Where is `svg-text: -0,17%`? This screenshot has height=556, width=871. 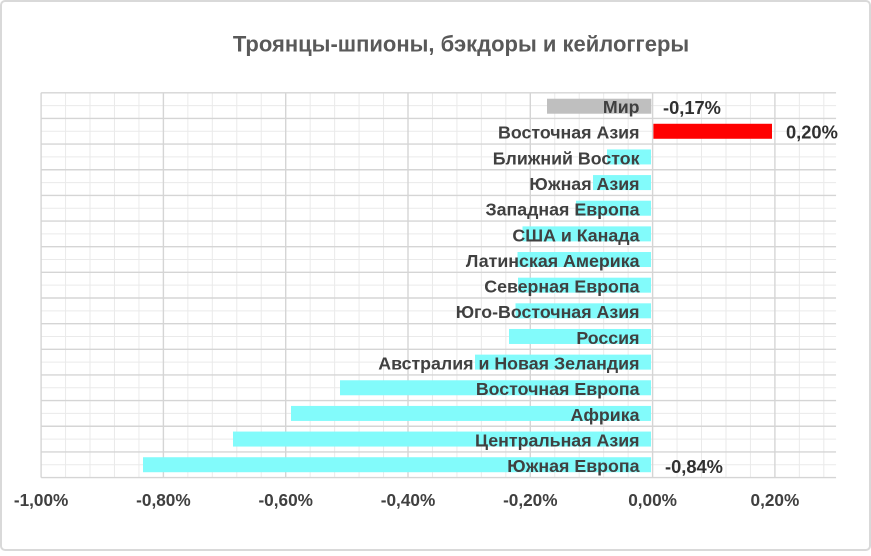 svg-text: -0,17% is located at coordinates (692, 107).